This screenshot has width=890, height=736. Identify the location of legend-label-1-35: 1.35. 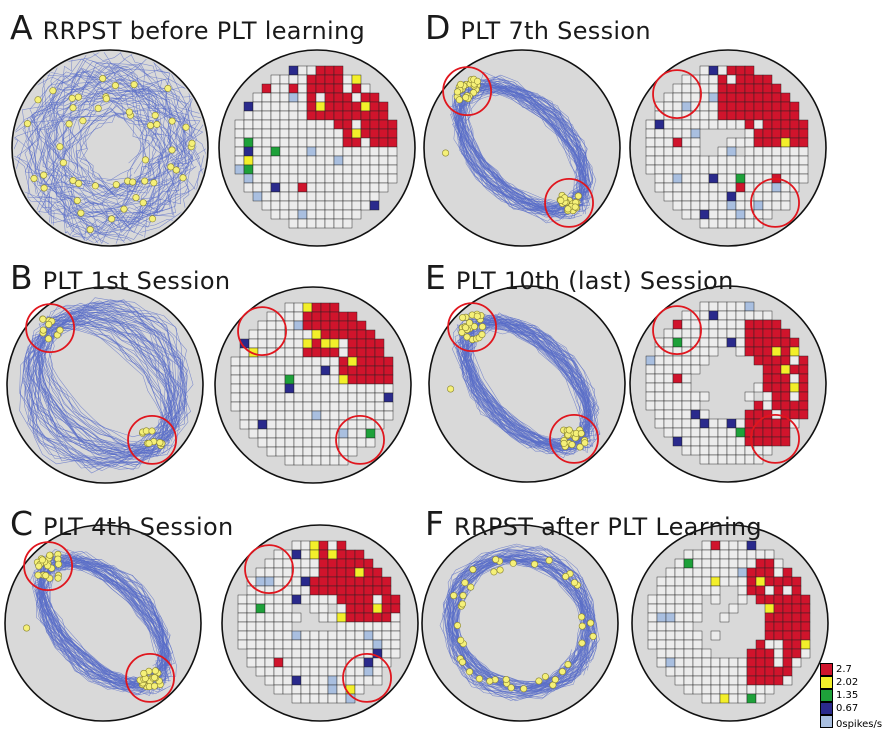
(847, 695).